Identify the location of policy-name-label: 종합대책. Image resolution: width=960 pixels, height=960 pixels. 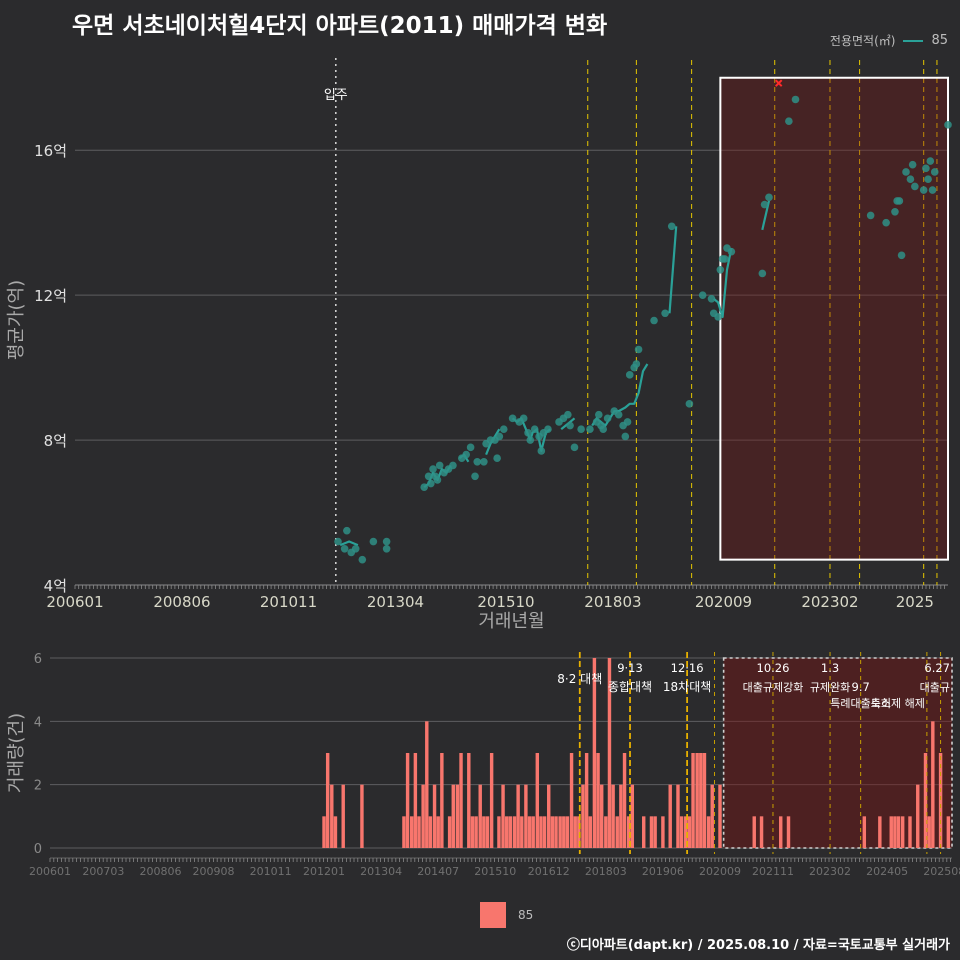
(630, 686).